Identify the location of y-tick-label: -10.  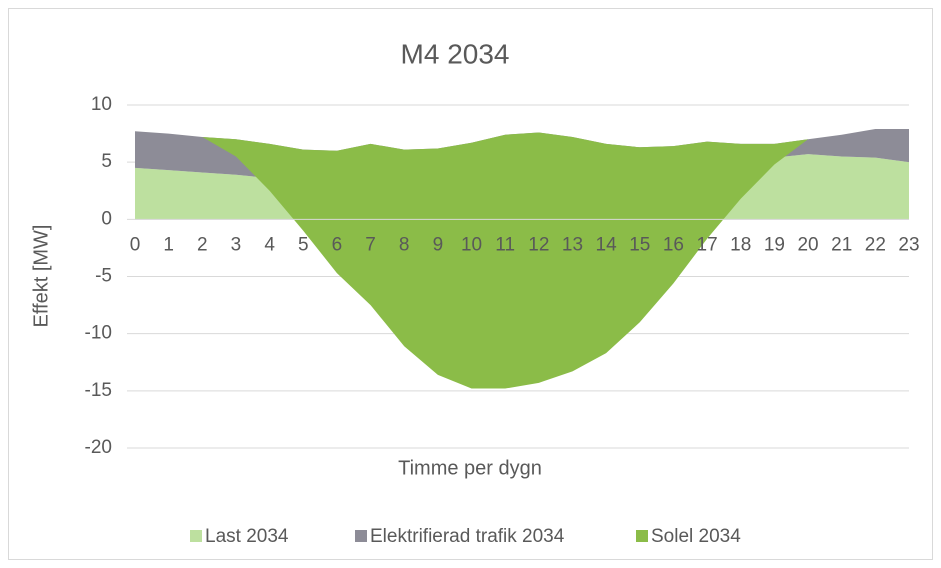
(98, 333).